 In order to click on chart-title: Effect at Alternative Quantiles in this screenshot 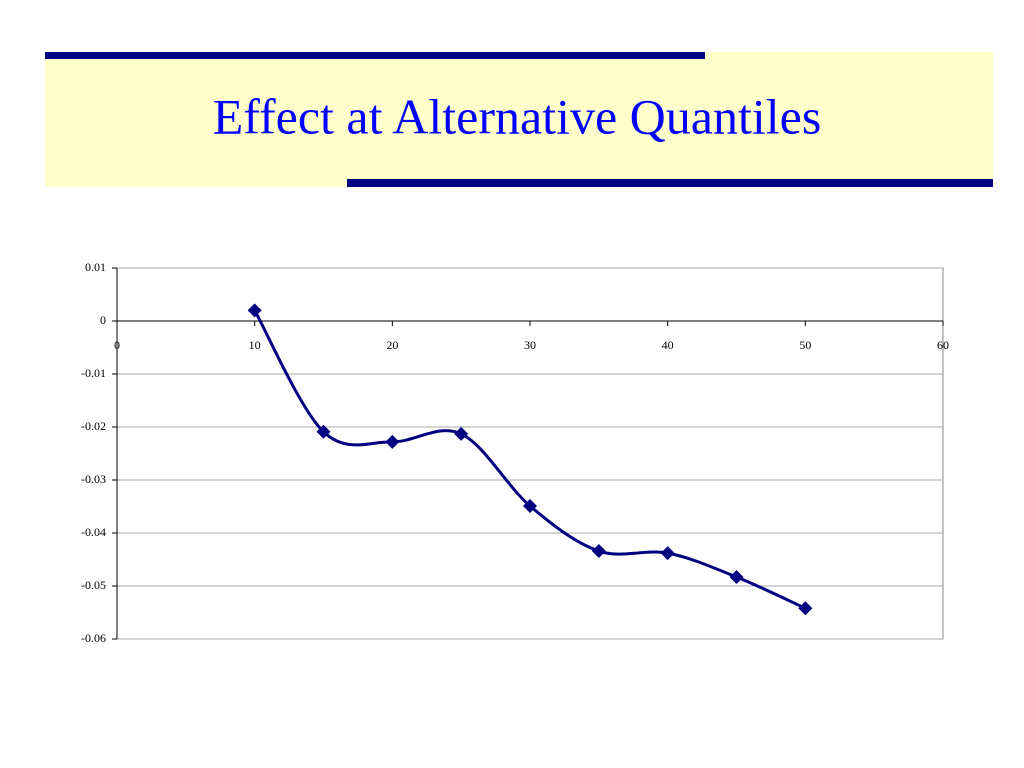, I will do `click(517, 116)`.